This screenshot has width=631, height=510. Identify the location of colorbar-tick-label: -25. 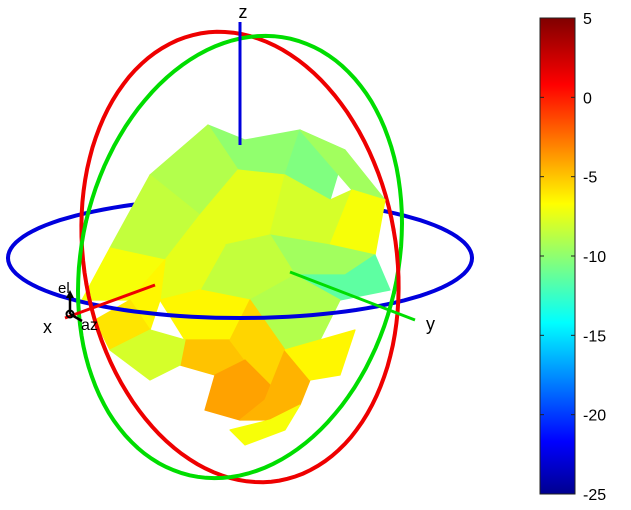
(594, 495).